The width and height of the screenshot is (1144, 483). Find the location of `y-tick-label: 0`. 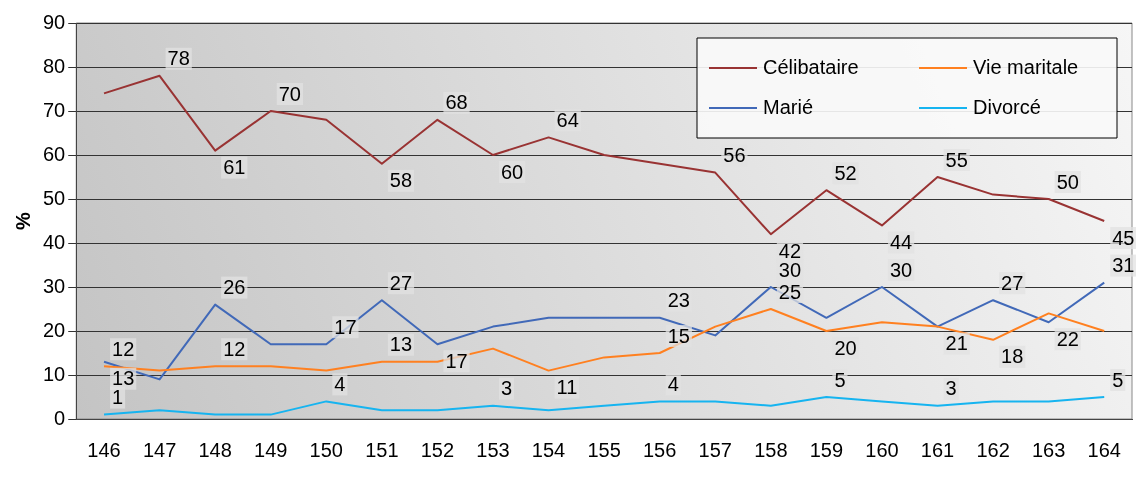

y-tick-label: 0 is located at coordinates (60, 417).